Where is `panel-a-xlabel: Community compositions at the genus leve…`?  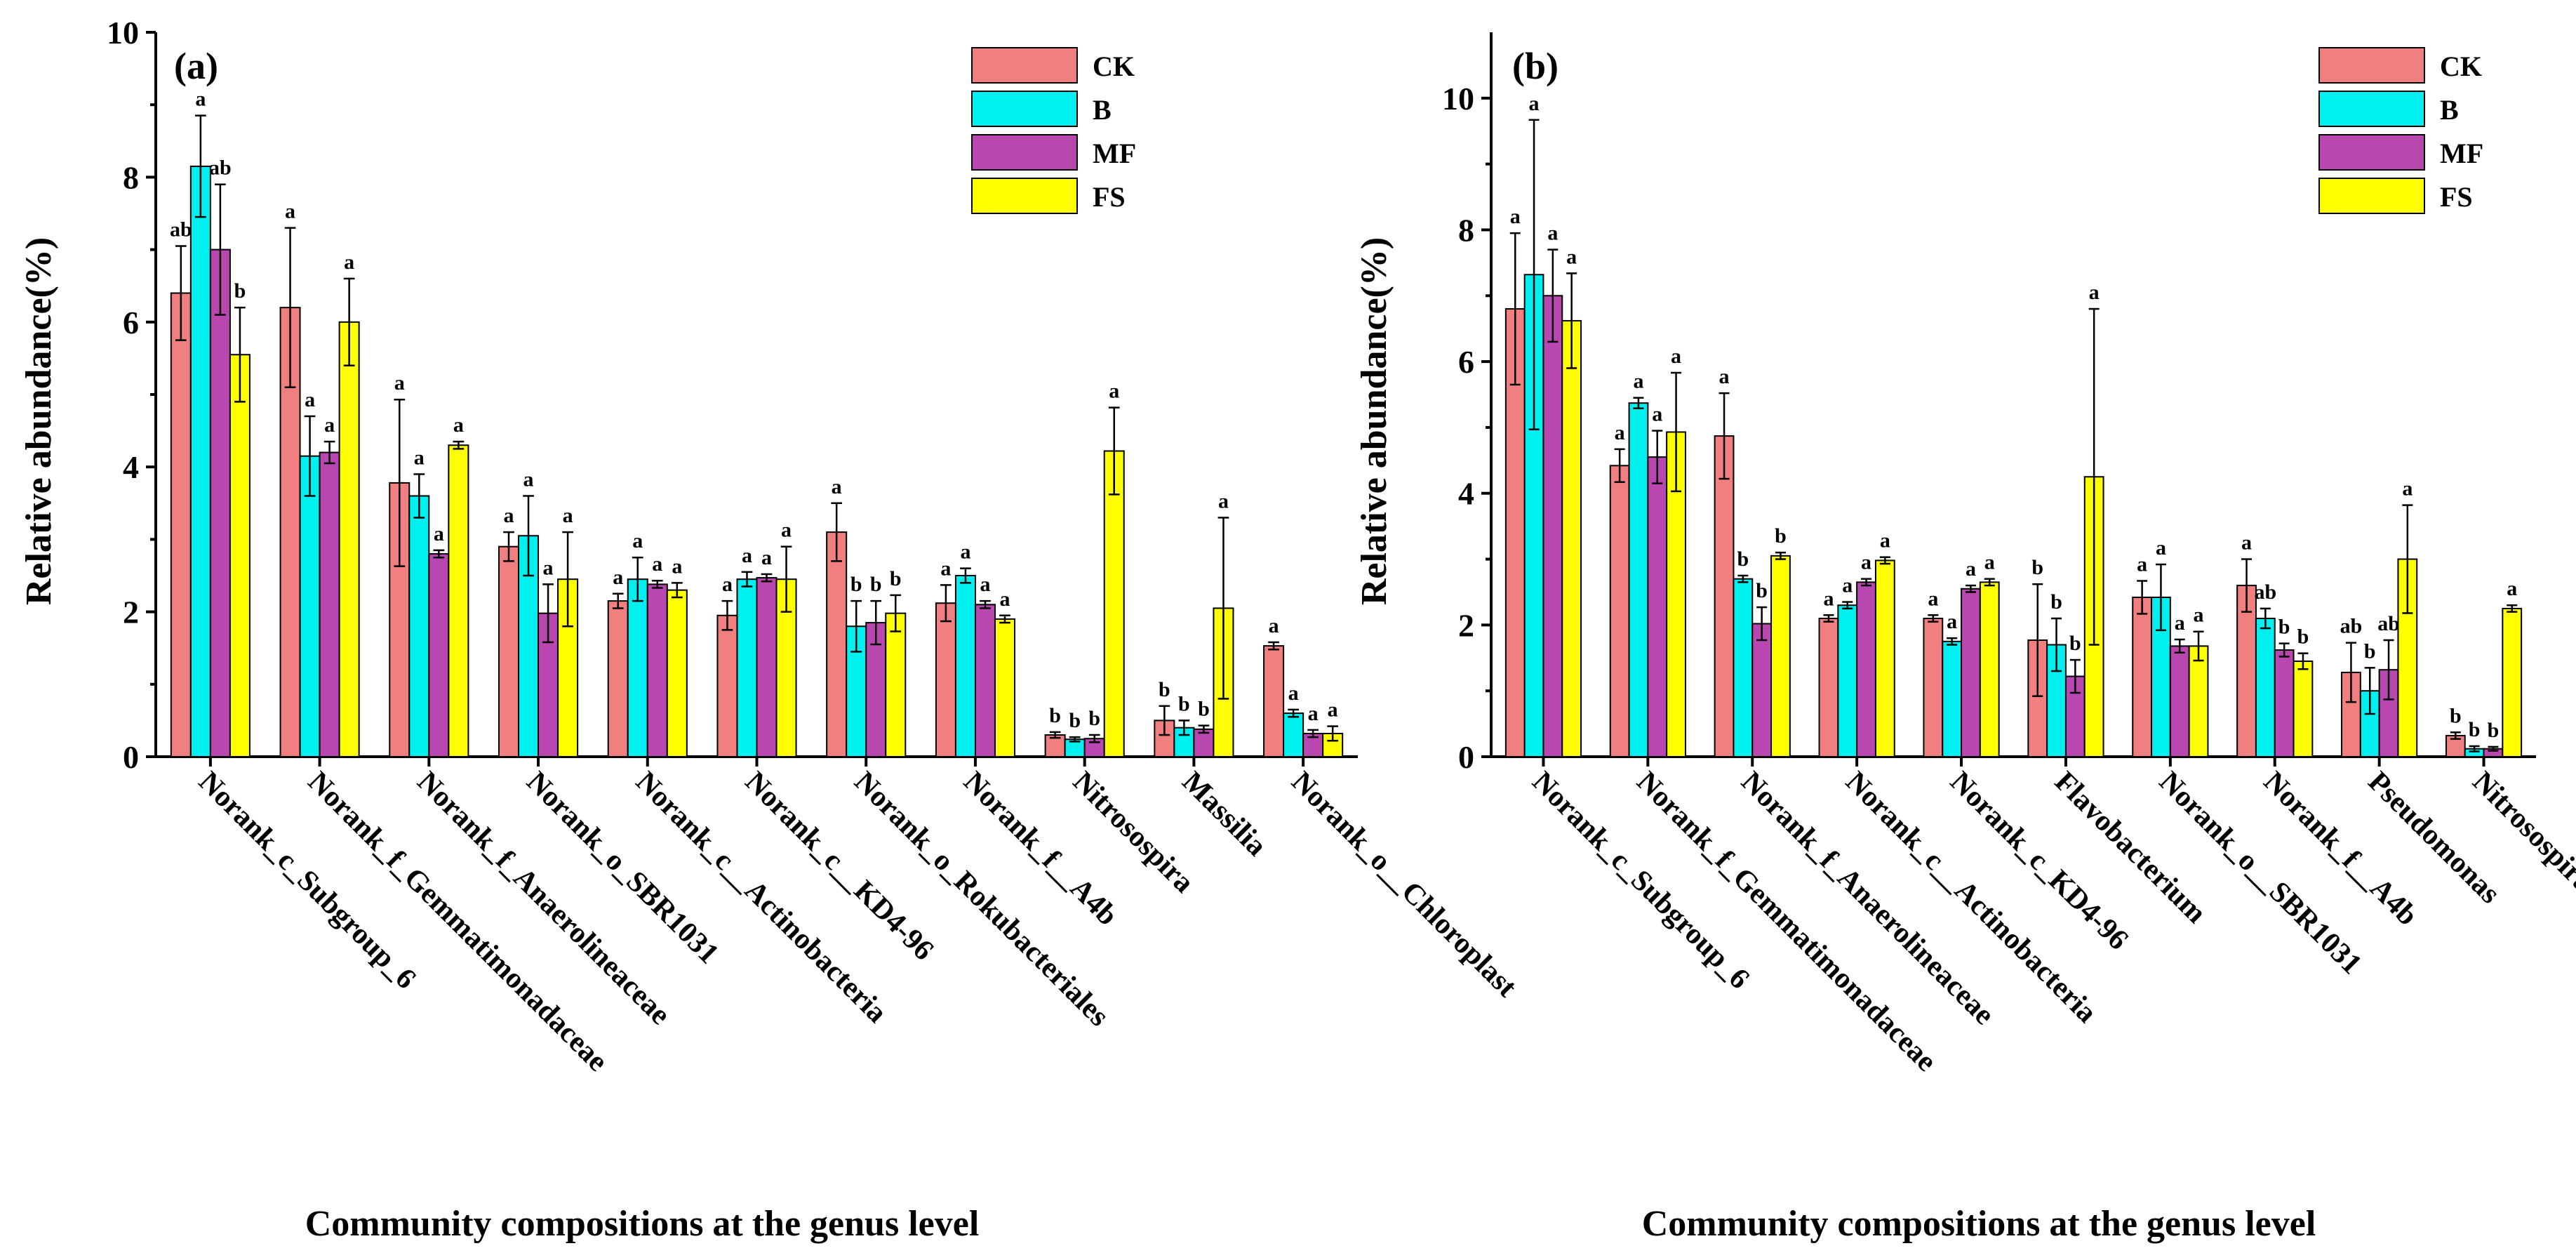
panel-a-xlabel: Community compositions at the genus leve… is located at coordinates (642, 1224).